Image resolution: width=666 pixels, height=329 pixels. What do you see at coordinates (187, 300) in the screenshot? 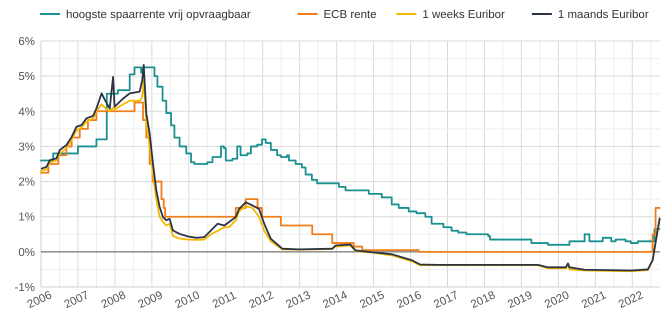
I see `x-tick-label: 2010` at bounding box center [187, 300].